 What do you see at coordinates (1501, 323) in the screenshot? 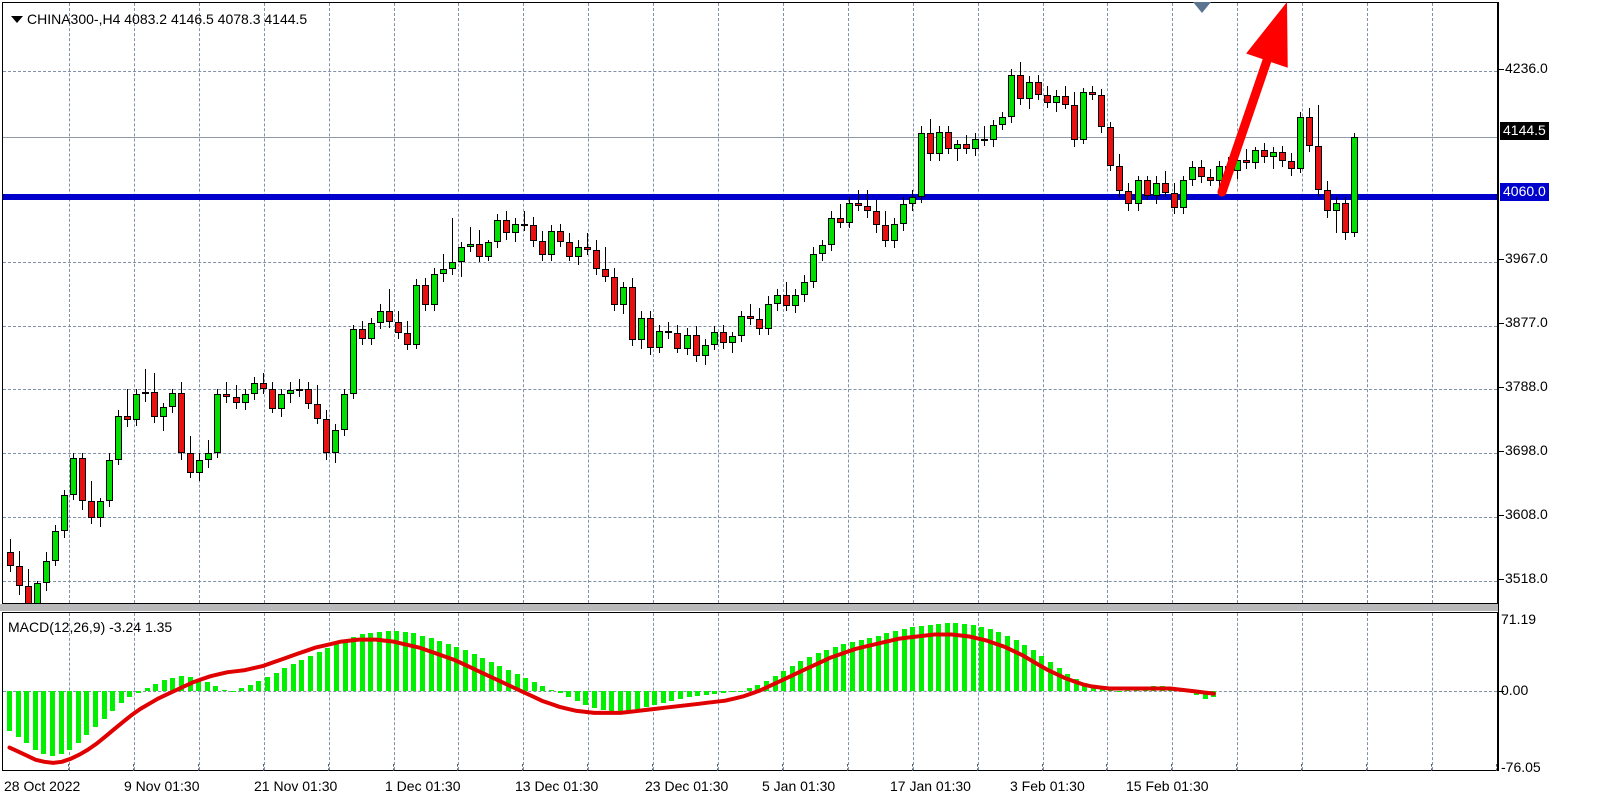
I see `price-tick-mark` at bounding box center [1501, 323].